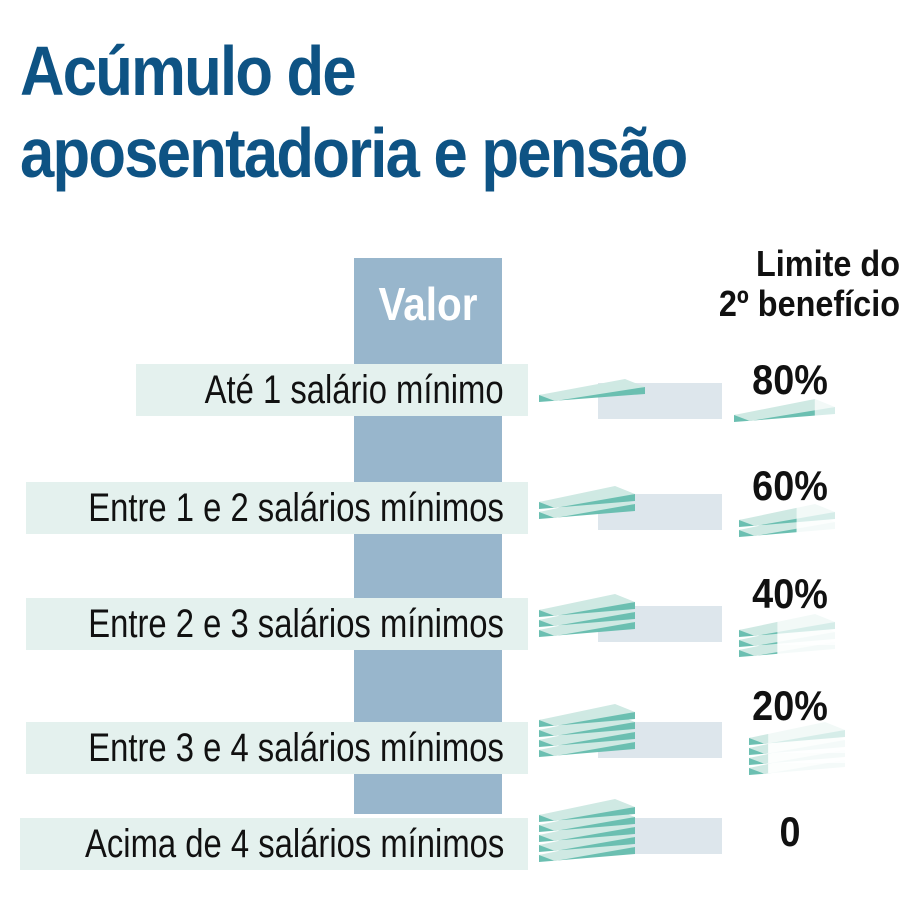 The image size is (911, 902). What do you see at coordinates (354, 112) in the screenshot?
I see `page-title: Acúmulo de aposentadoria e pensão` at bounding box center [354, 112].